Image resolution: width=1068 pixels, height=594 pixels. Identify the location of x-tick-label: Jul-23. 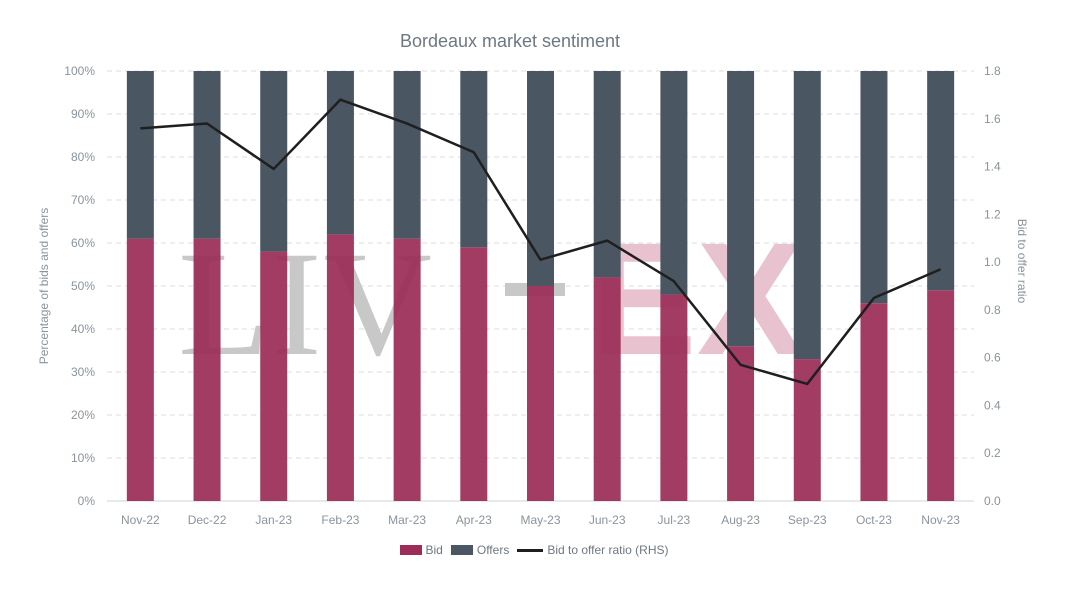
(674, 520).